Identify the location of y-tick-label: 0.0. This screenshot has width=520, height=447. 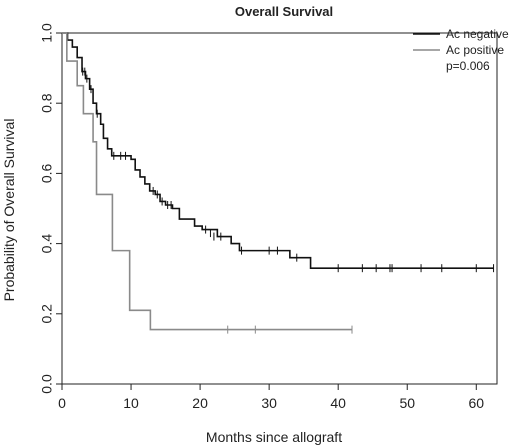
(47, 384).